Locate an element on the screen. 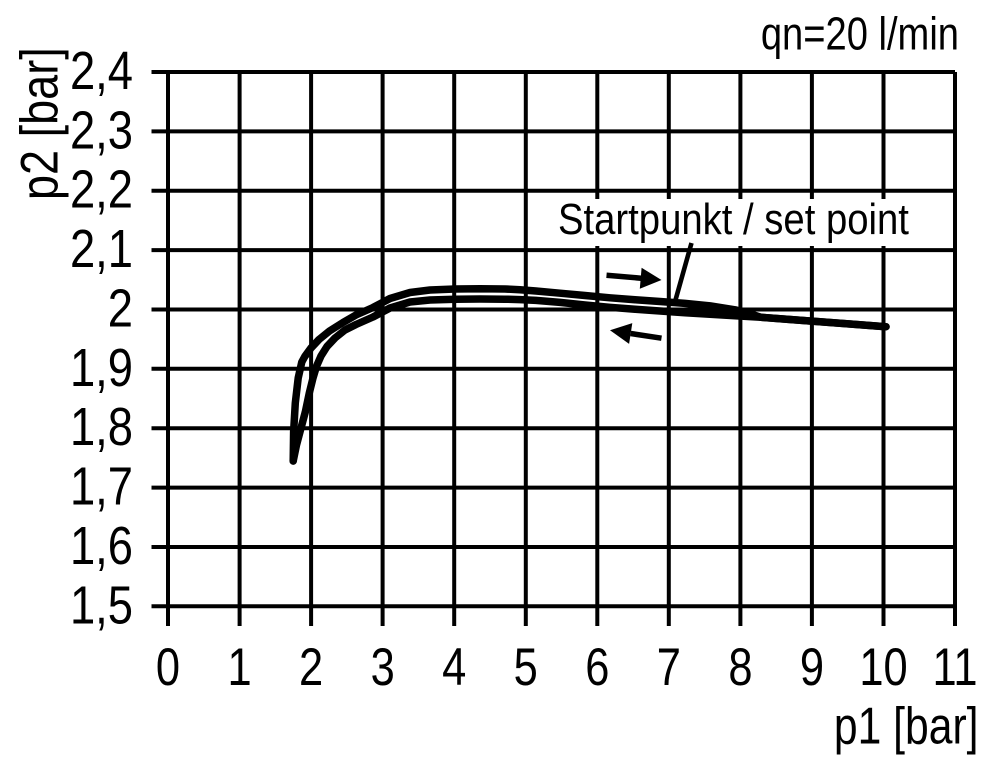 The image size is (1000, 769). svg-text: 2,4 is located at coordinates (101, 70).